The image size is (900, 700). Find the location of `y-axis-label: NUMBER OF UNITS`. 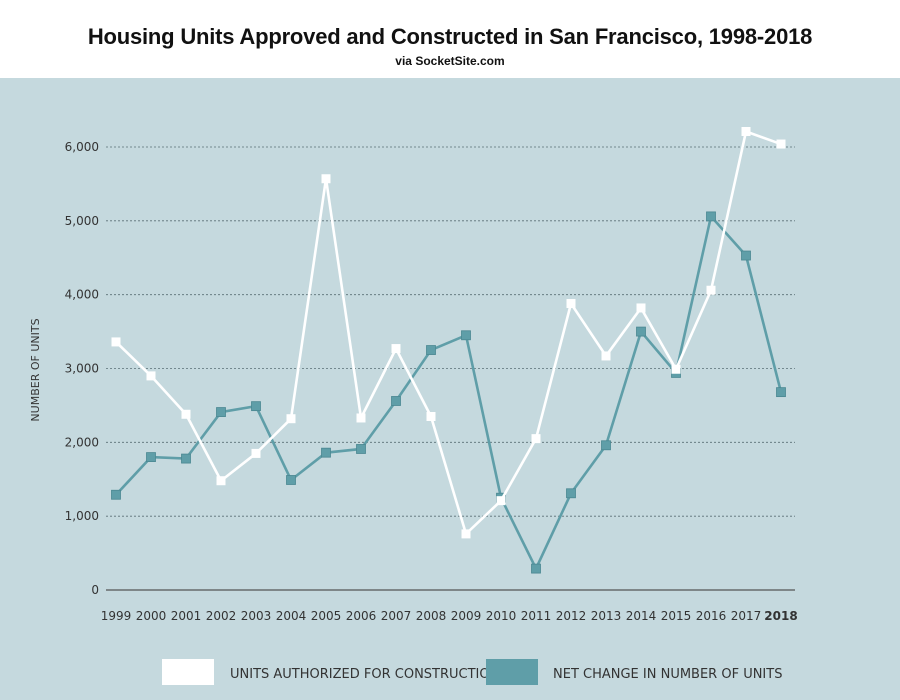

y-axis-label: NUMBER OF UNITS is located at coordinates (35, 369).